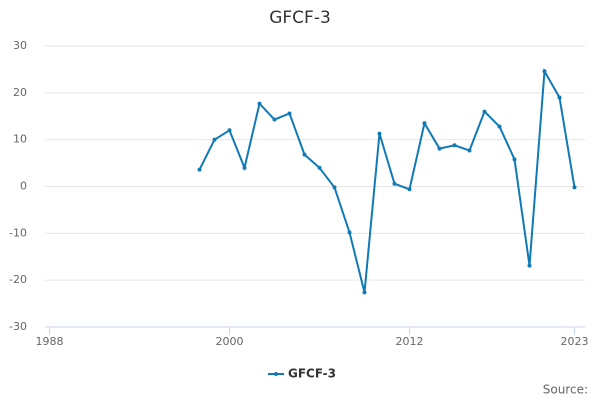 This screenshot has height=400, width=600. I want to click on y-tick-label: -20, so click(18, 279).